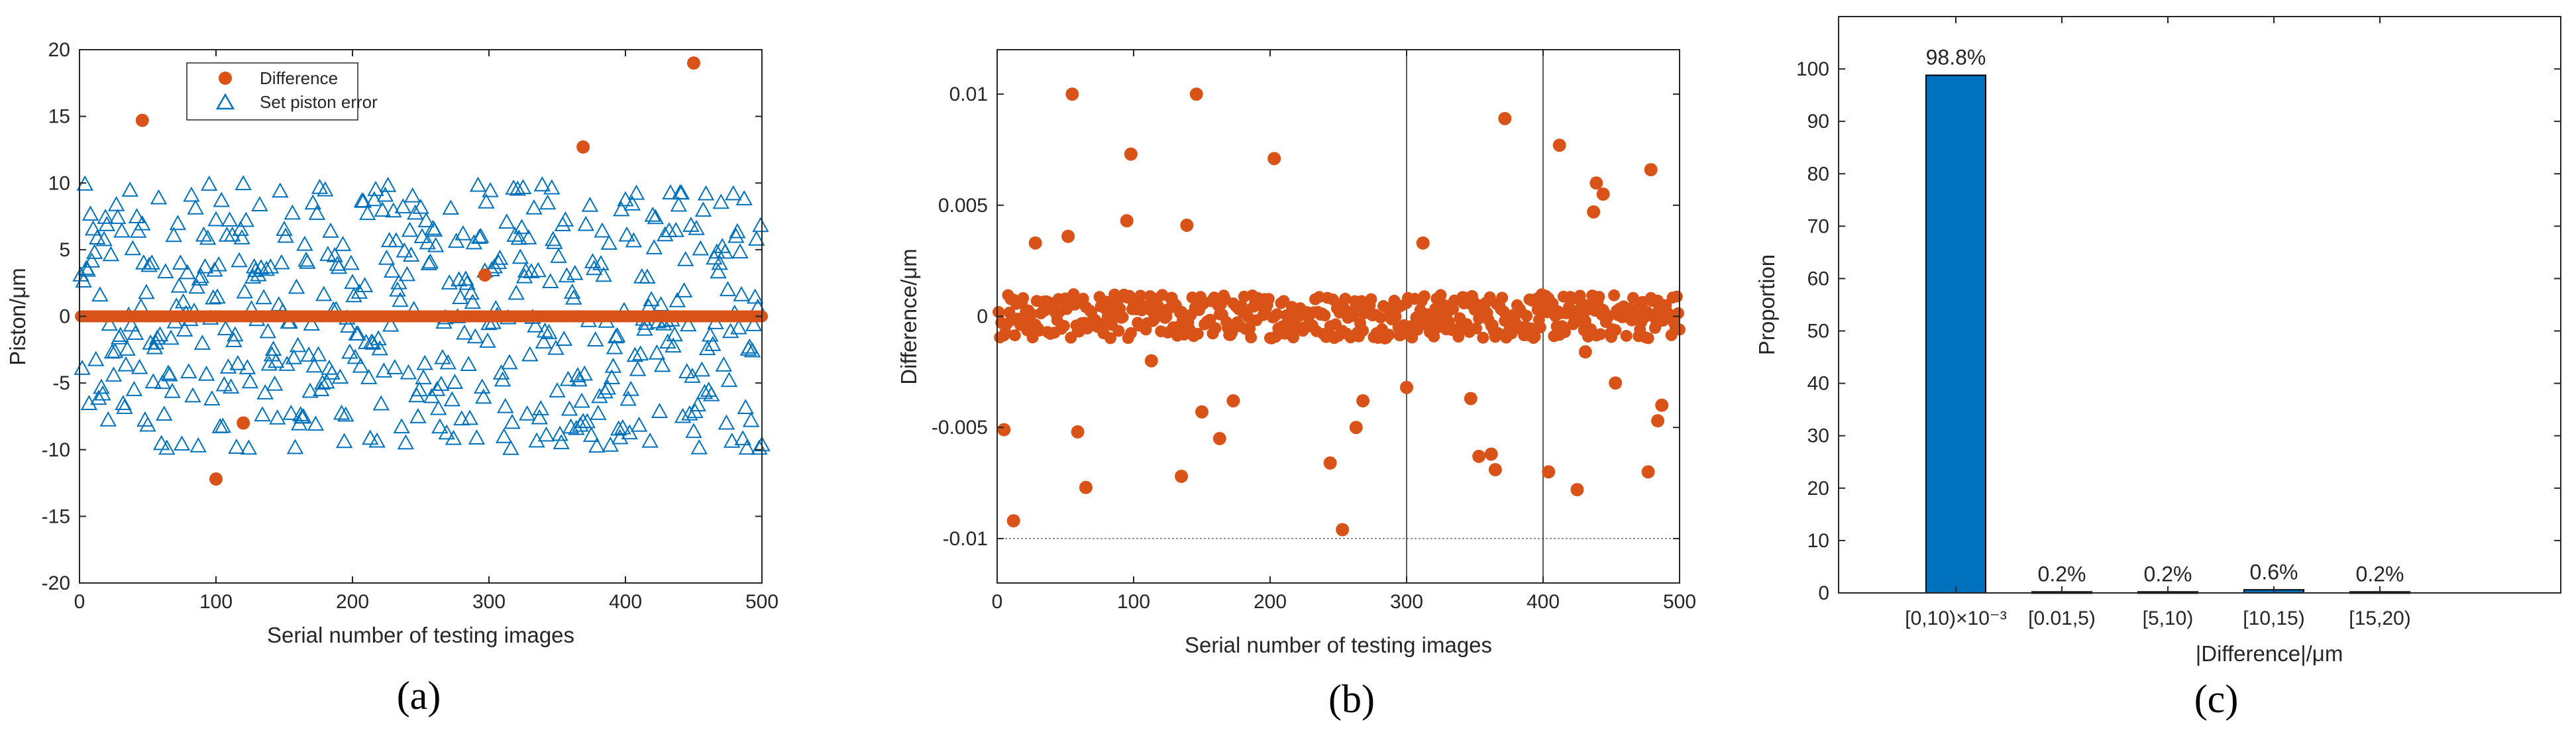  What do you see at coordinates (1133, 602) in the screenshot?
I see `x-tick-label: 100` at bounding box center [1133, 602].